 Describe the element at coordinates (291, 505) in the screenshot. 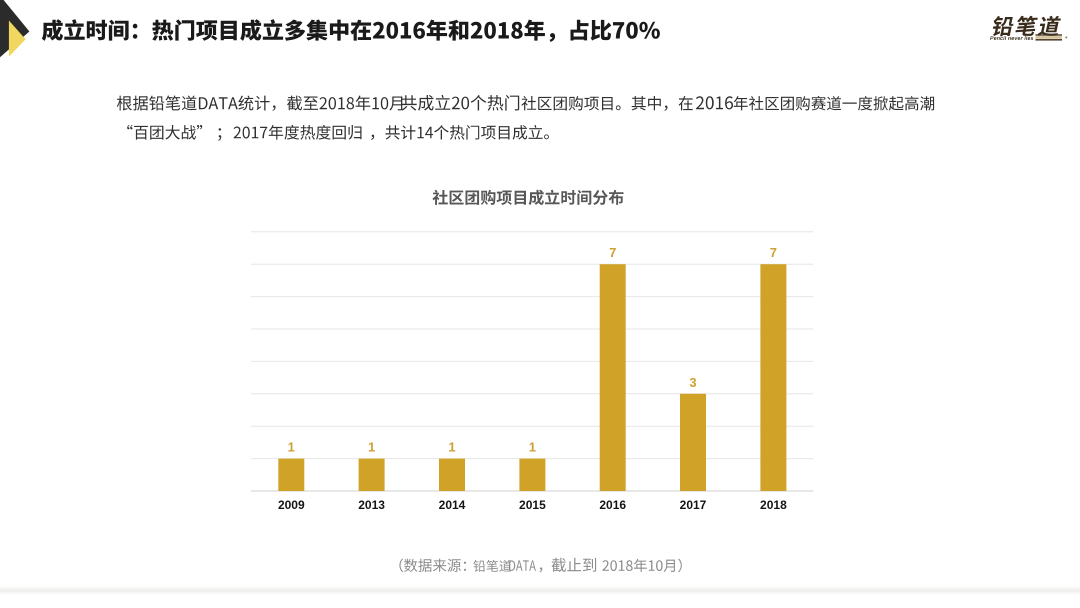

I see `svg-text: 2009` at that location.